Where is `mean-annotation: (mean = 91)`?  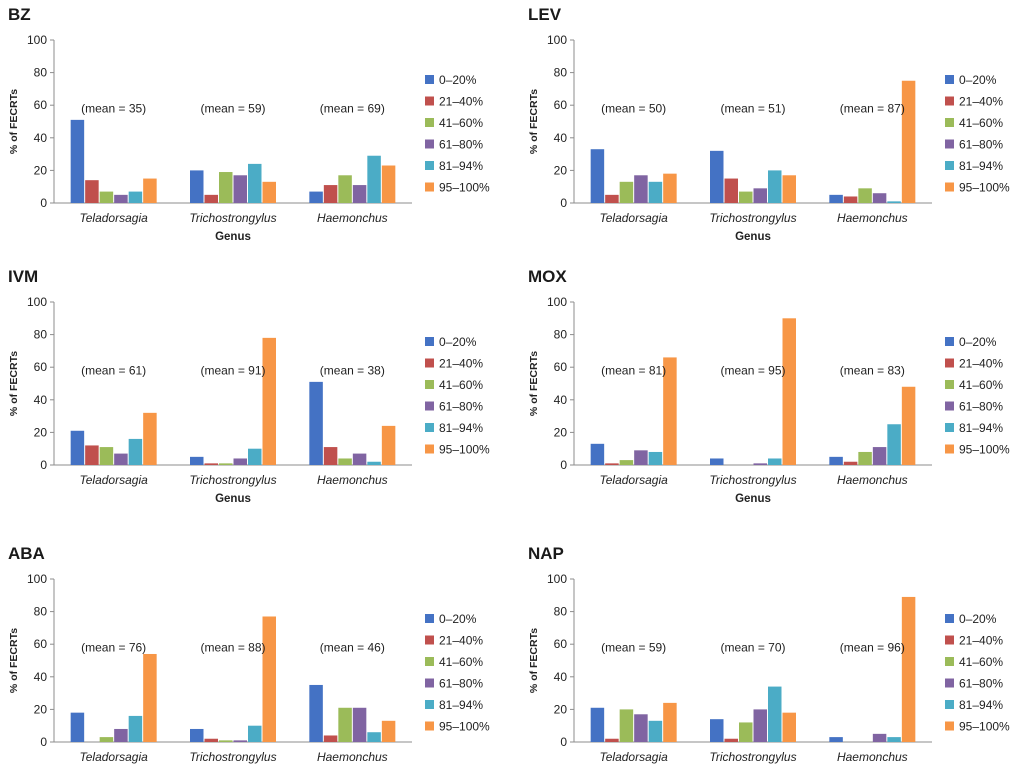 mean-annotation: (mean = 91) is located at coordinates (232, 370).